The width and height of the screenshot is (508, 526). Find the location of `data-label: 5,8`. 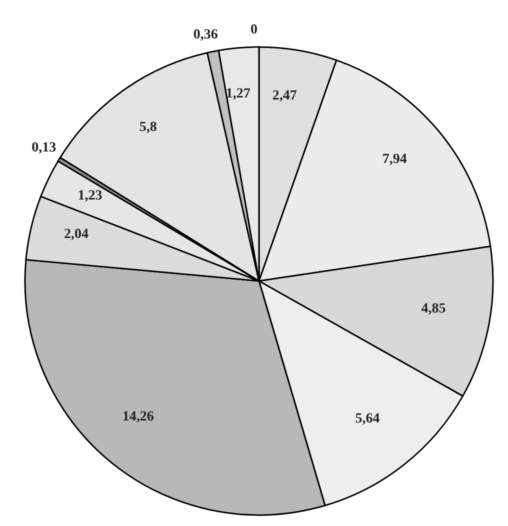

data-label: 5,8 is located at coordinates (148, 127).